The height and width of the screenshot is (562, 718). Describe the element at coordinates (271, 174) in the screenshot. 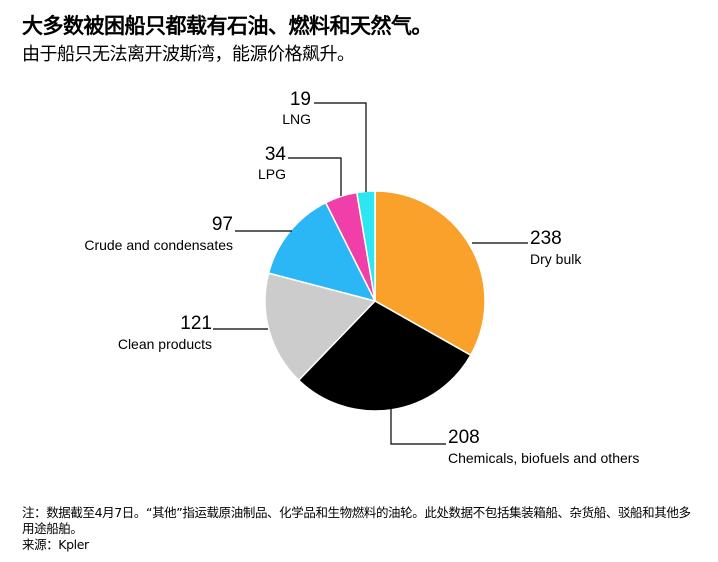

I see `data-label-lpg: LPG` at that location.